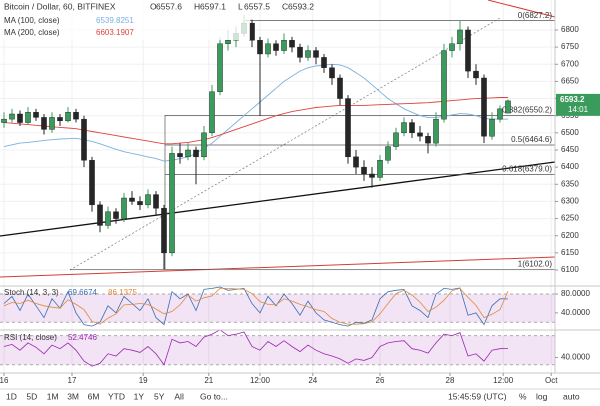 The width and height of the screenshot is (600, 406). Describe the element at coordinates (257, 6) in the screenshot. I see `ohlc-value: 6557.5` at that location.